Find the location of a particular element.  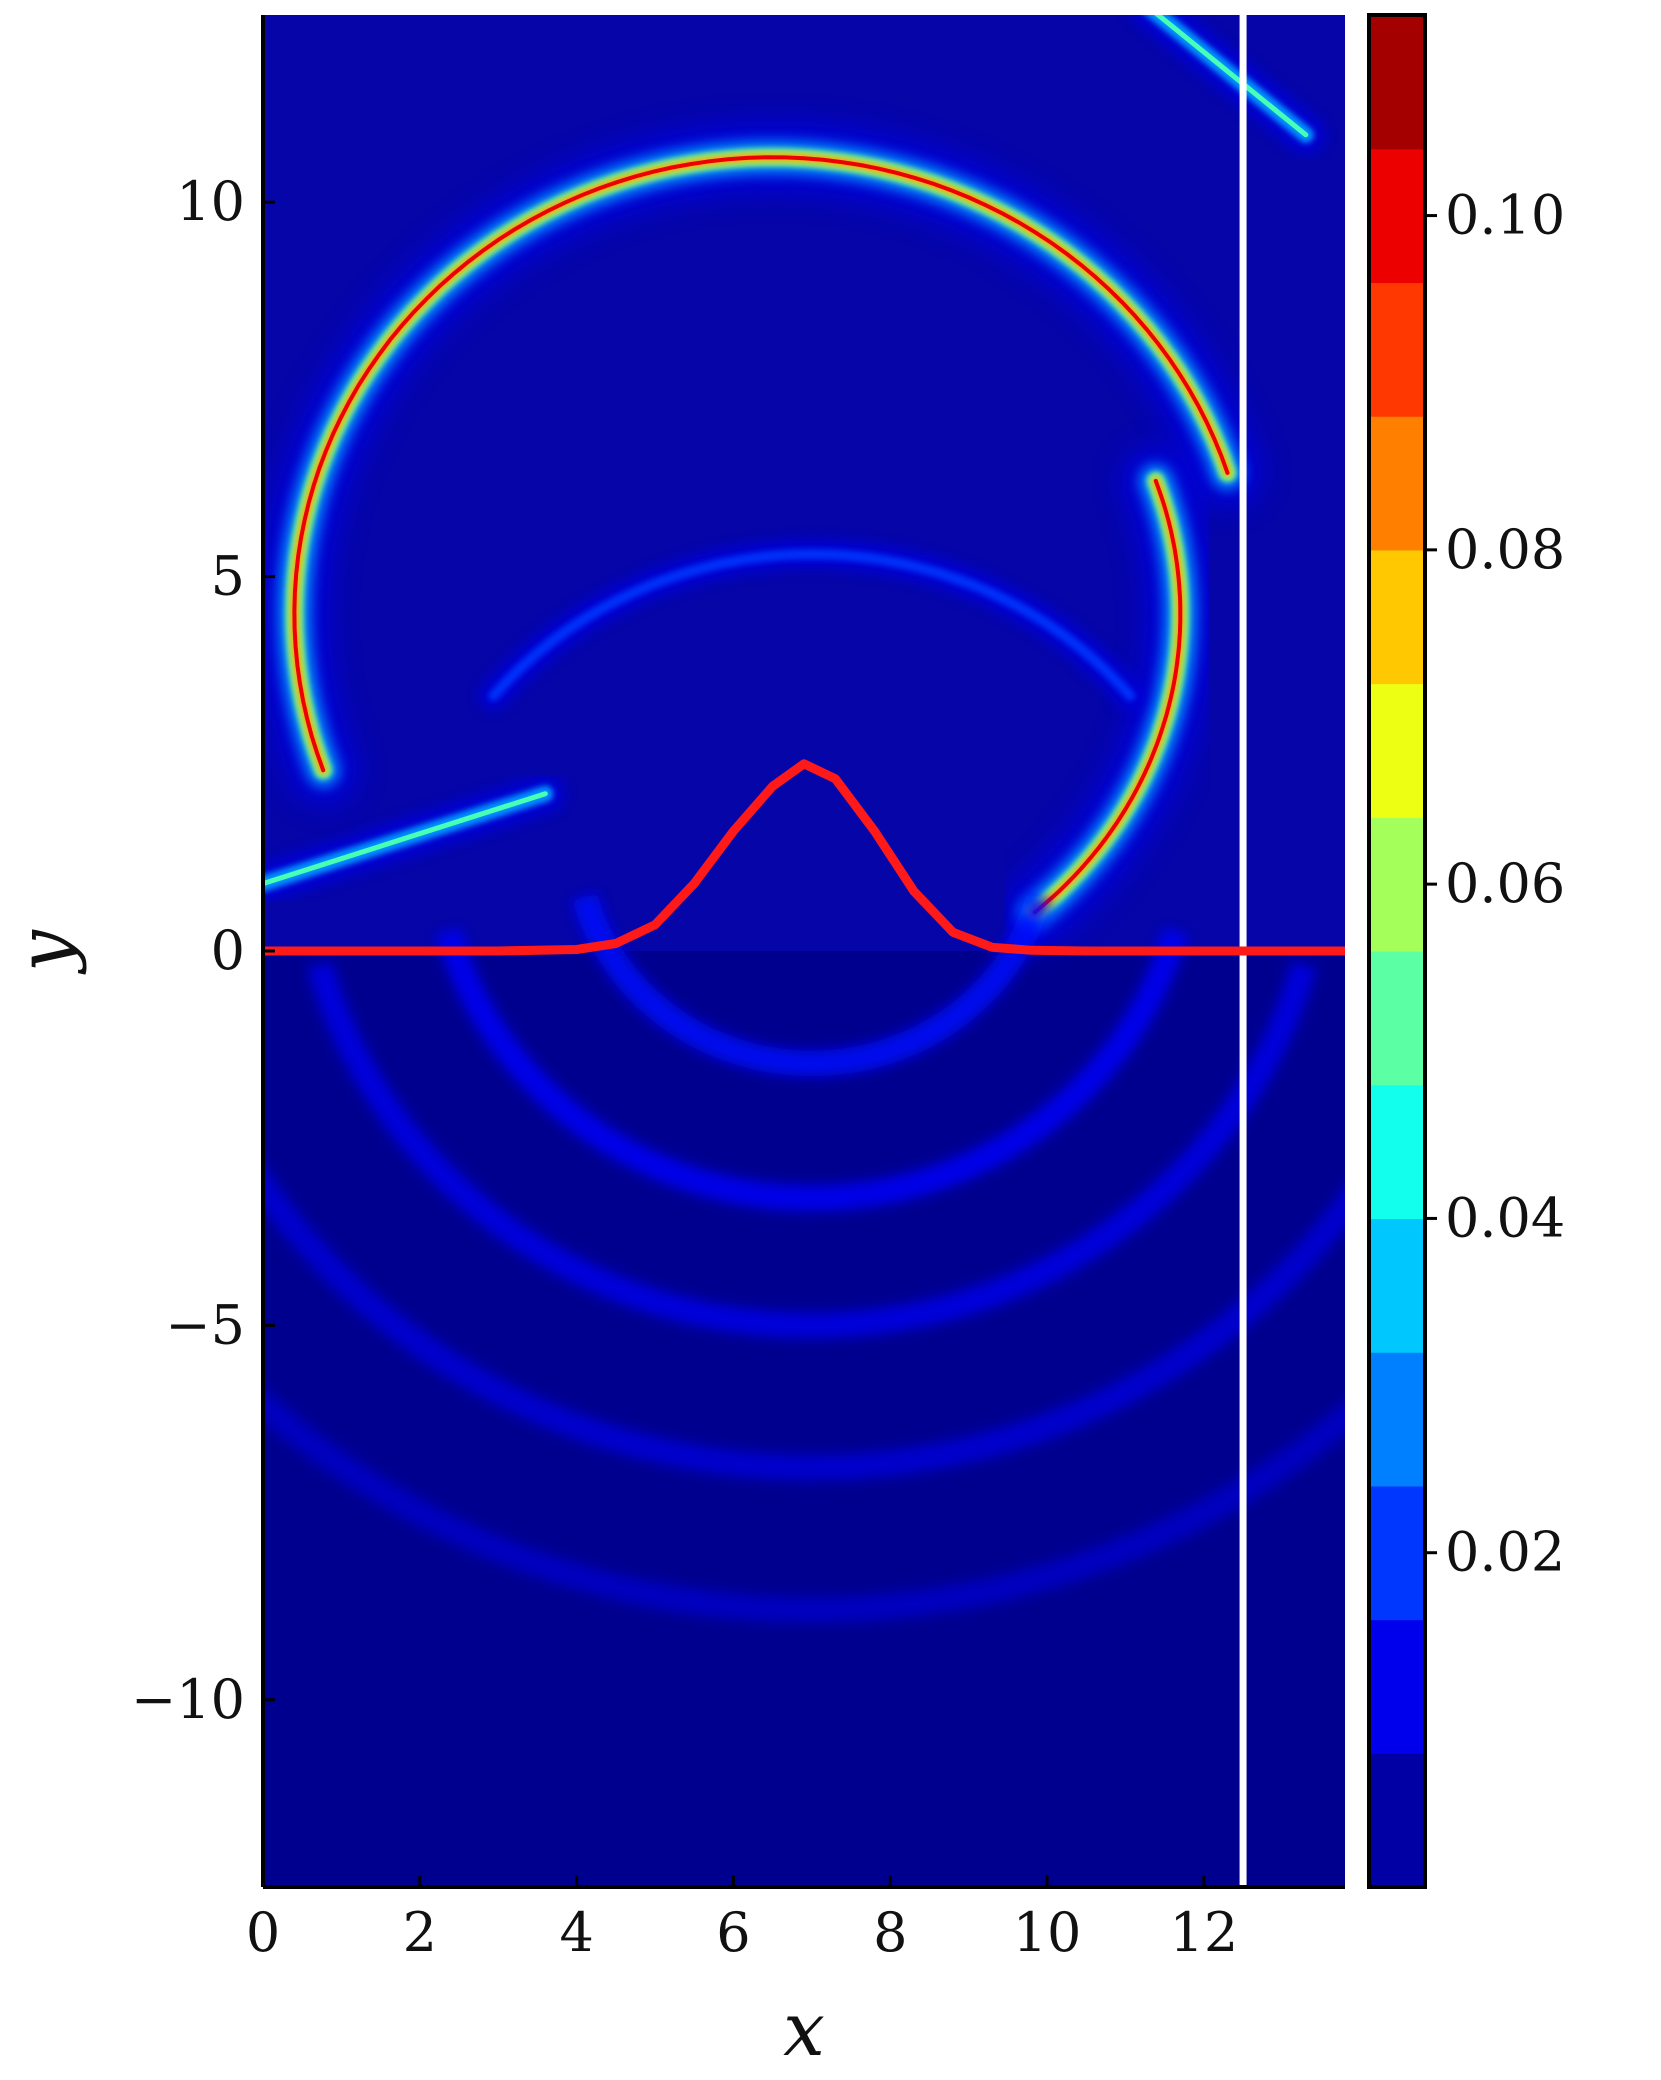

colorbar: 0.02 0.04 0.06 0.08 0.10 is located at coordinates (1467, 951).